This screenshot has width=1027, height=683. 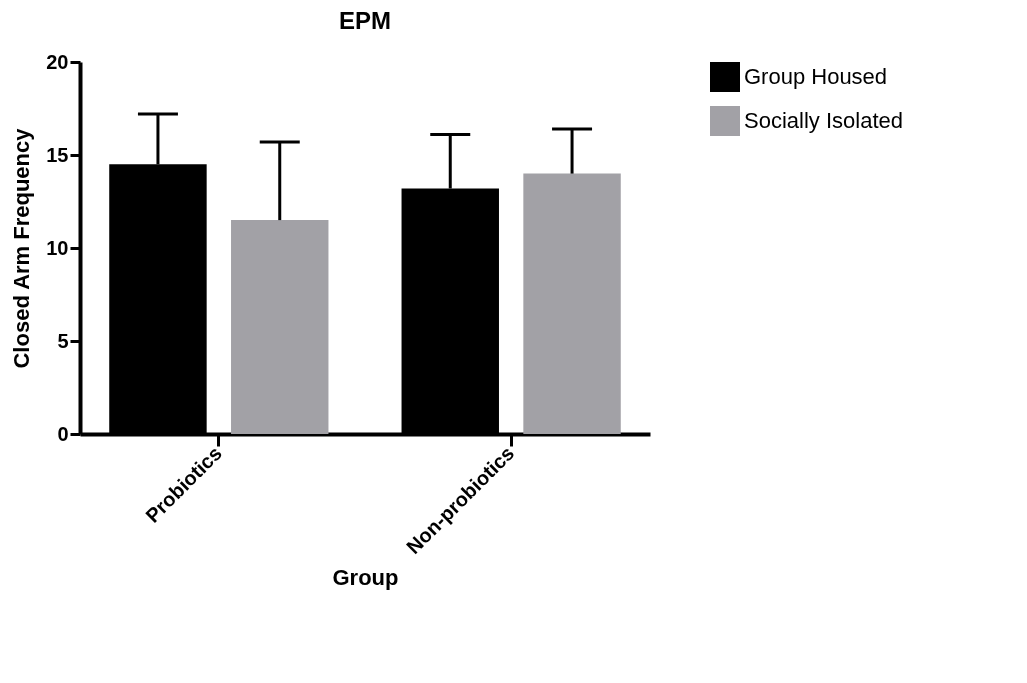 What do you see at coordinates (365, 20) in the screenshot?
I see `chart-title: EPM` at bounding box center [365, 20].